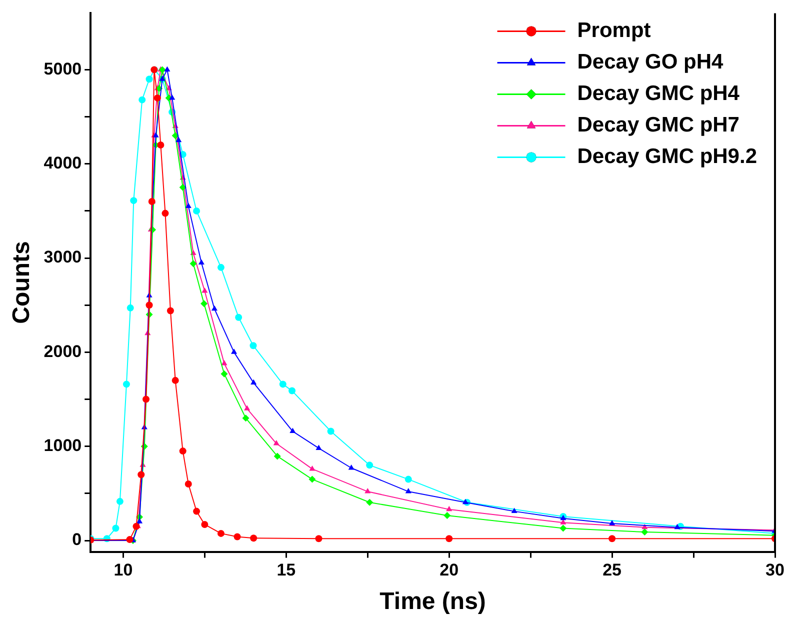 The width and height of the screenshot is (791, 621). Describe the element at coordinates (63, 257) in the screenshot. I see `y-tick-label: 3000` at that location.